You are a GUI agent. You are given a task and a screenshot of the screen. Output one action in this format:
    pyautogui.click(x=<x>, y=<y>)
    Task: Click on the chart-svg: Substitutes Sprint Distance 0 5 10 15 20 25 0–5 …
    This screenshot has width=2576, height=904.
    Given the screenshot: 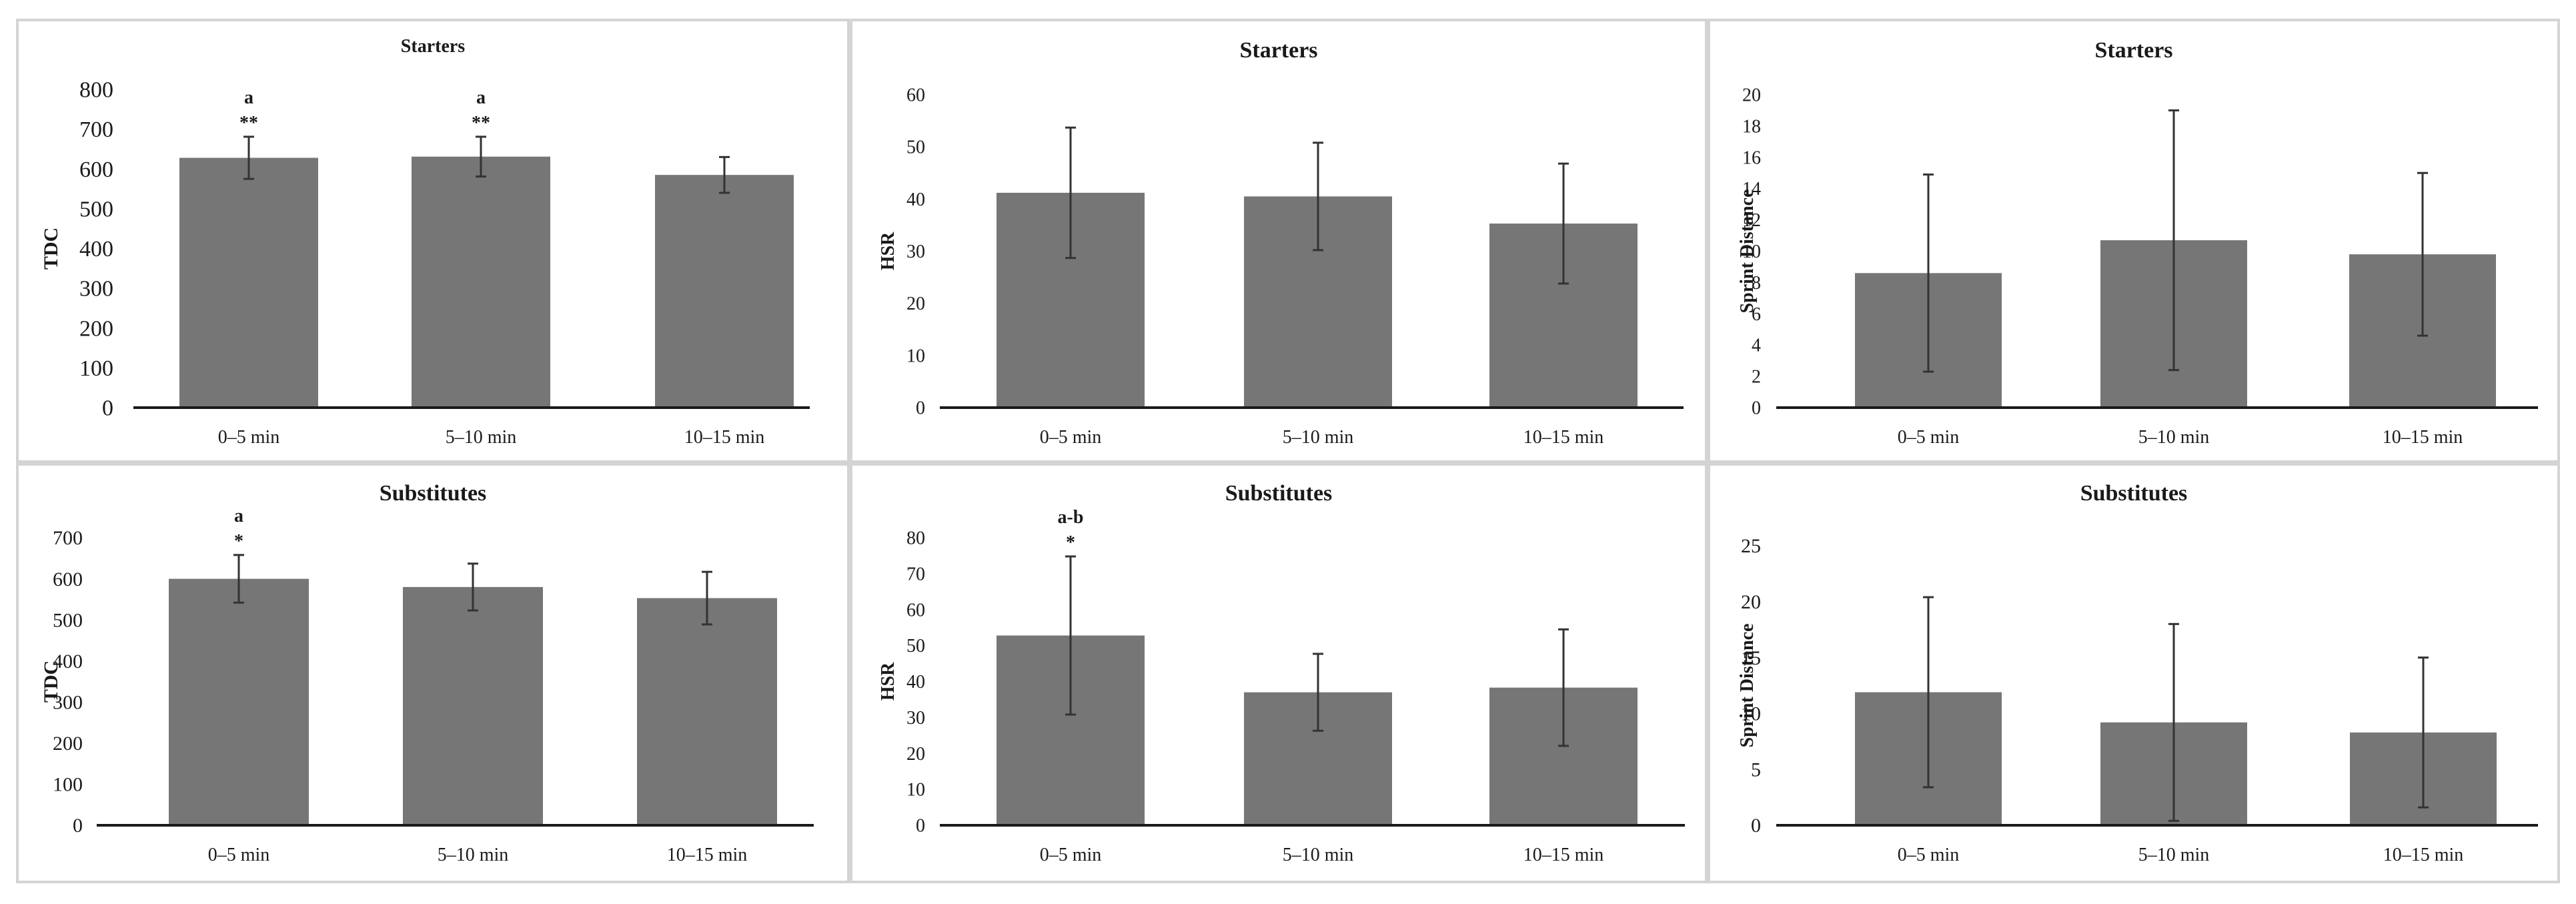 What is the action you would take?
    pyautogui.click(x=2137, y=673)
    